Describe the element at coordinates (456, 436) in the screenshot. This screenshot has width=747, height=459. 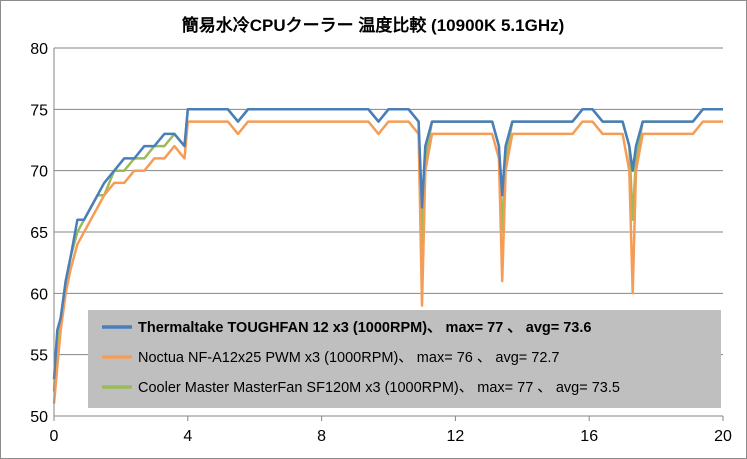
I see `x-tick-label-12: 12` at that location.